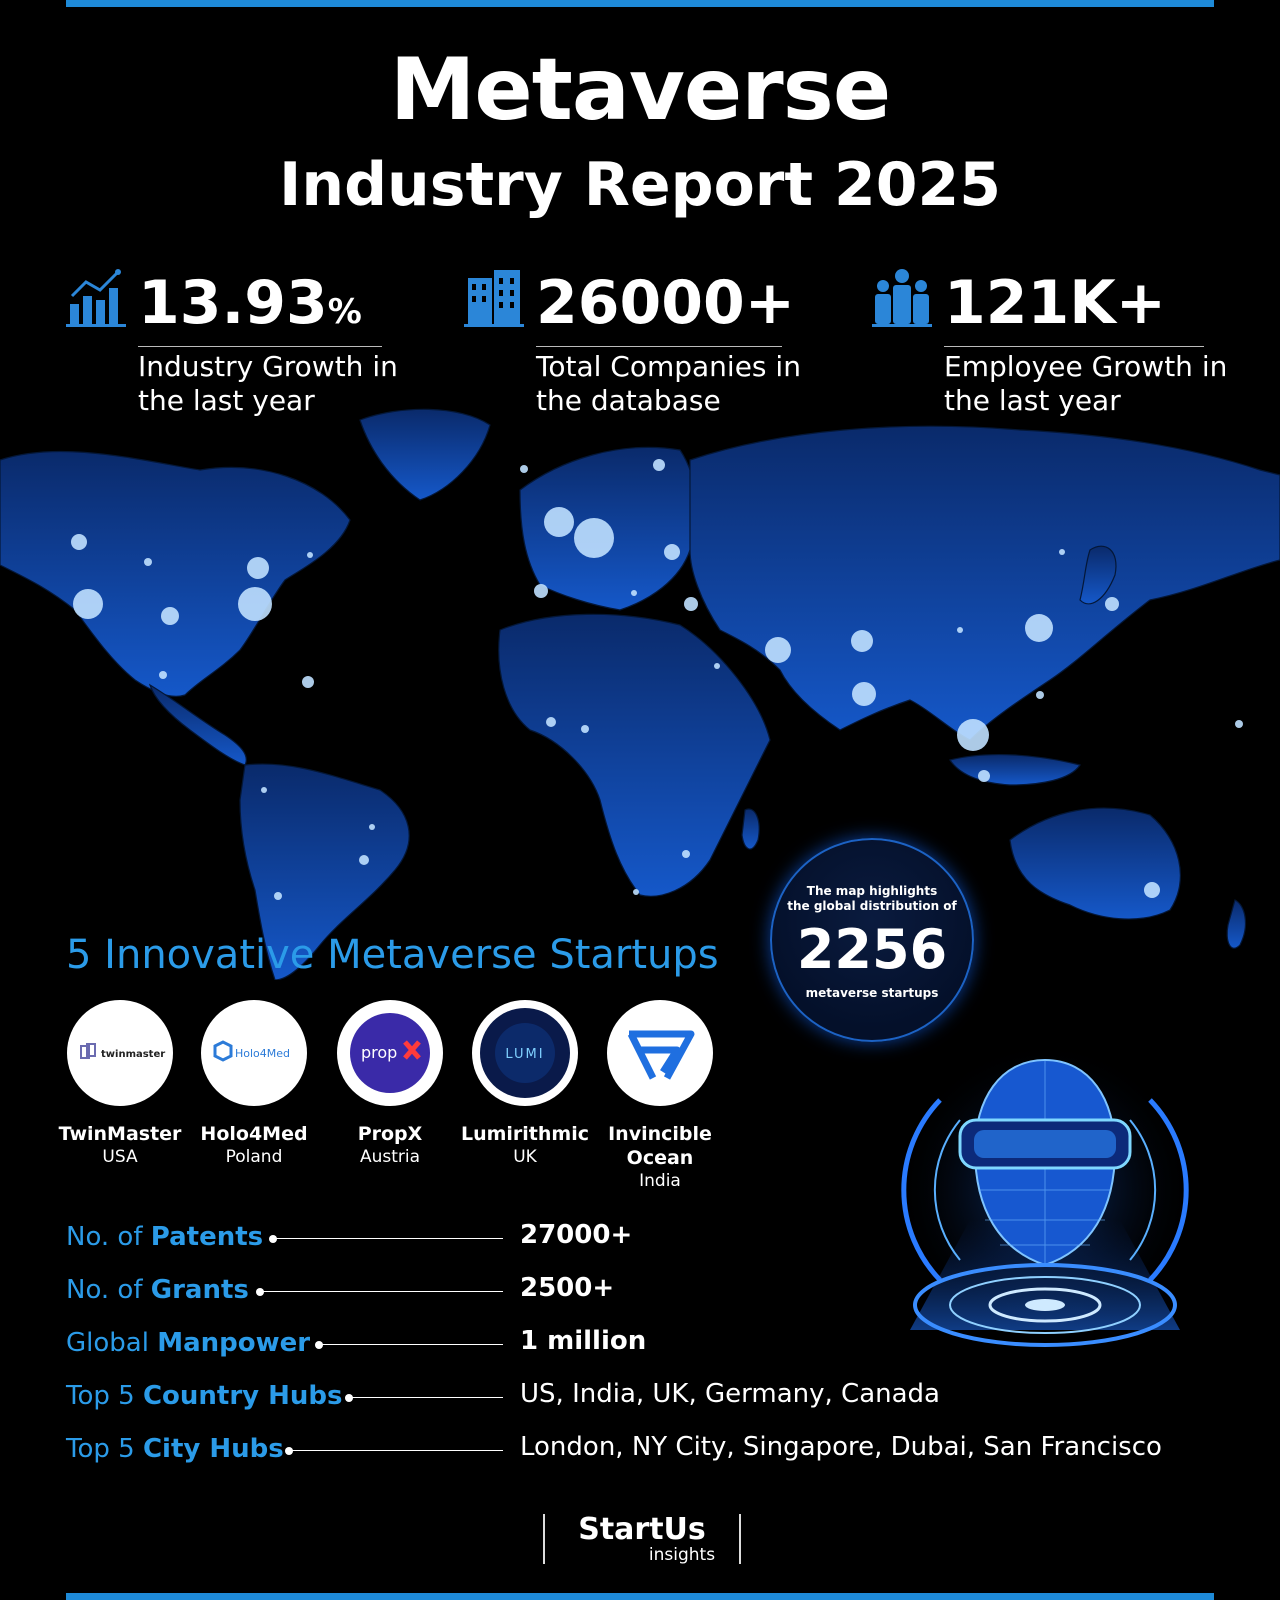  I want to click on map-indonesia, so click(1015, 769).